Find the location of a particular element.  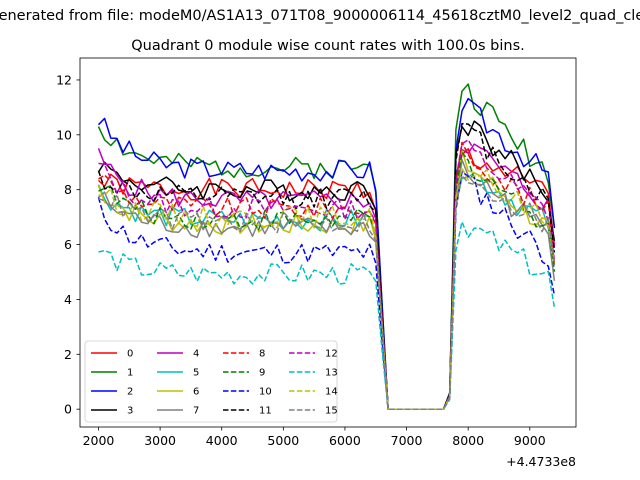

legend-label-14: 14 is located at coordinates (331, 392).